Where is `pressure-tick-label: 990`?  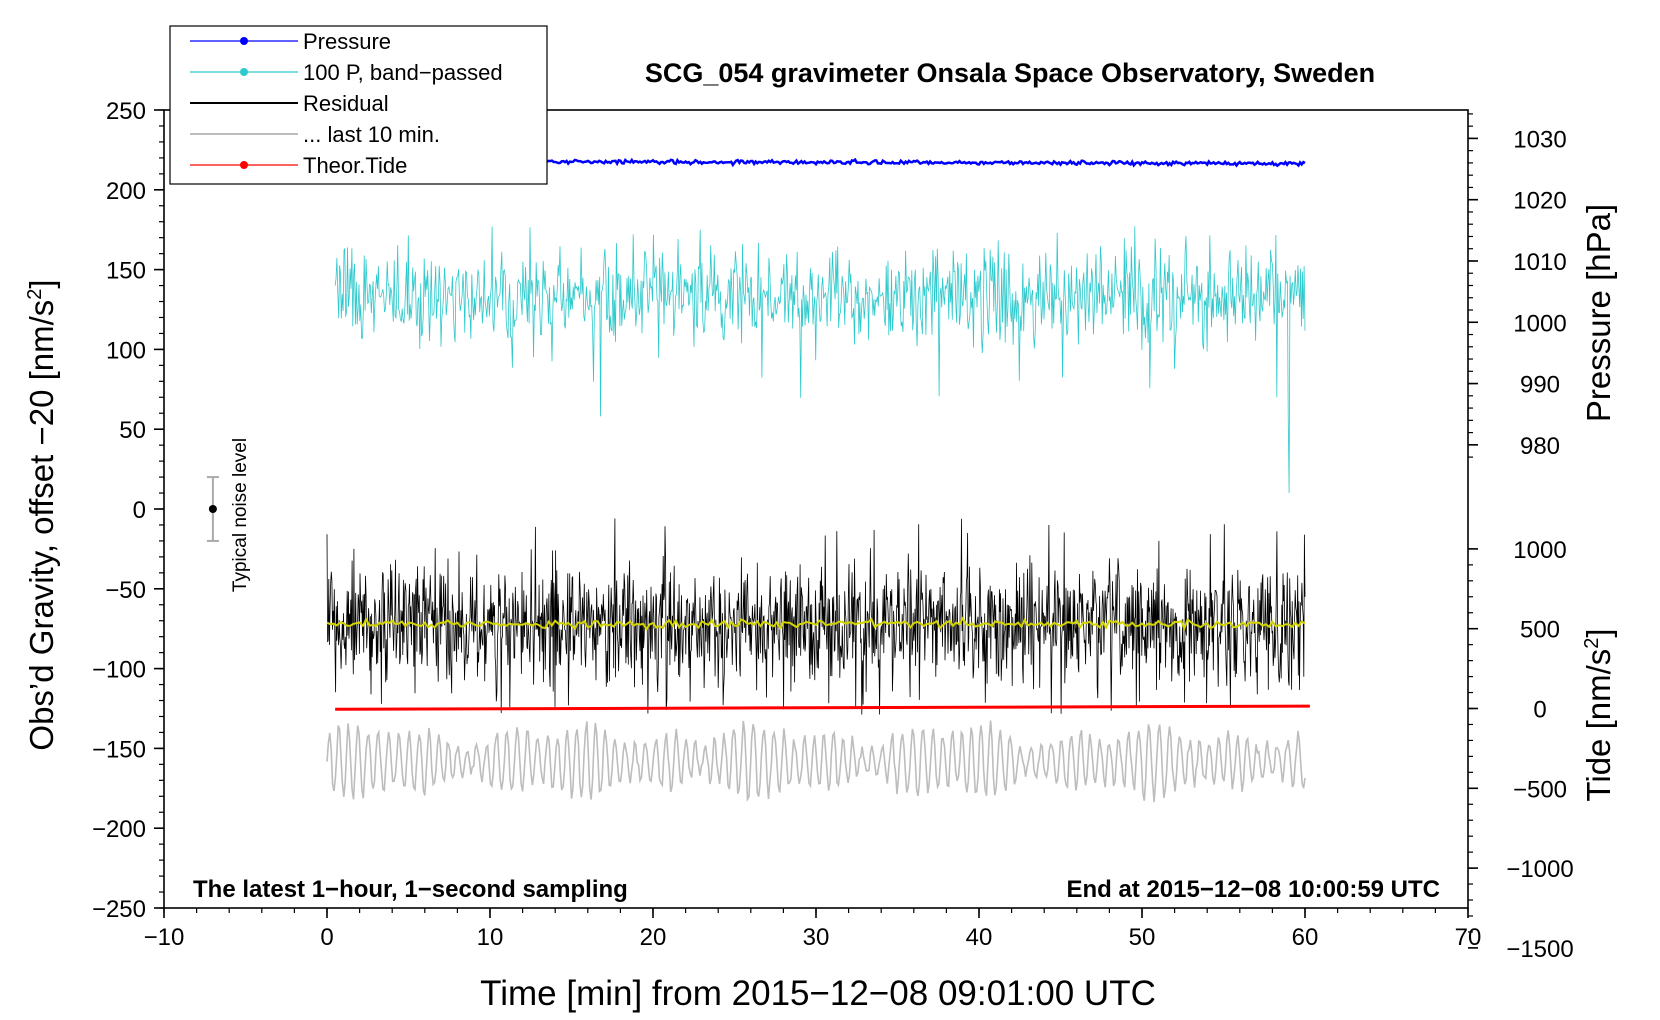 pressure-tick-label: 990 is located at coordinates (1540, 385).